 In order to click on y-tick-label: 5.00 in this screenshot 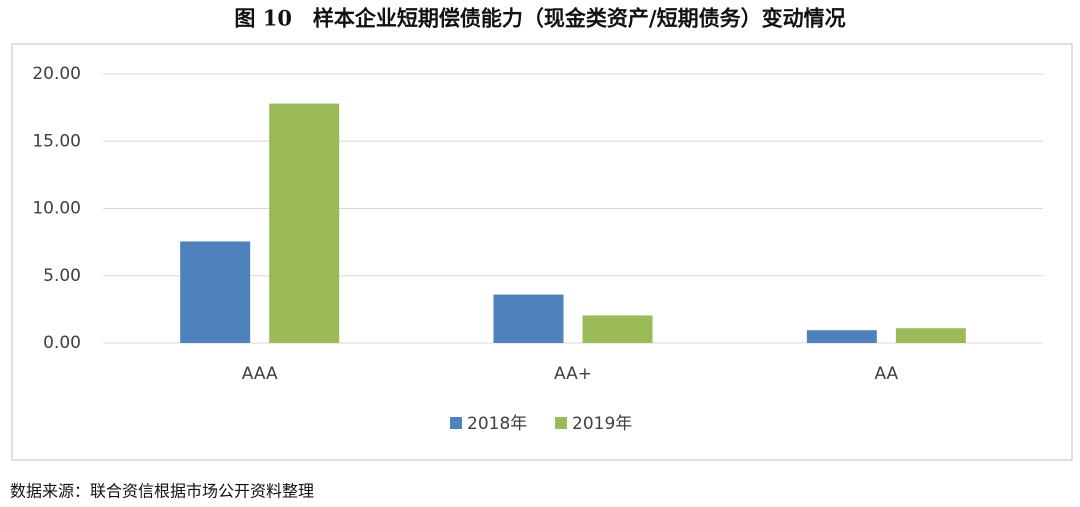, I will do `click(62, 276)`.